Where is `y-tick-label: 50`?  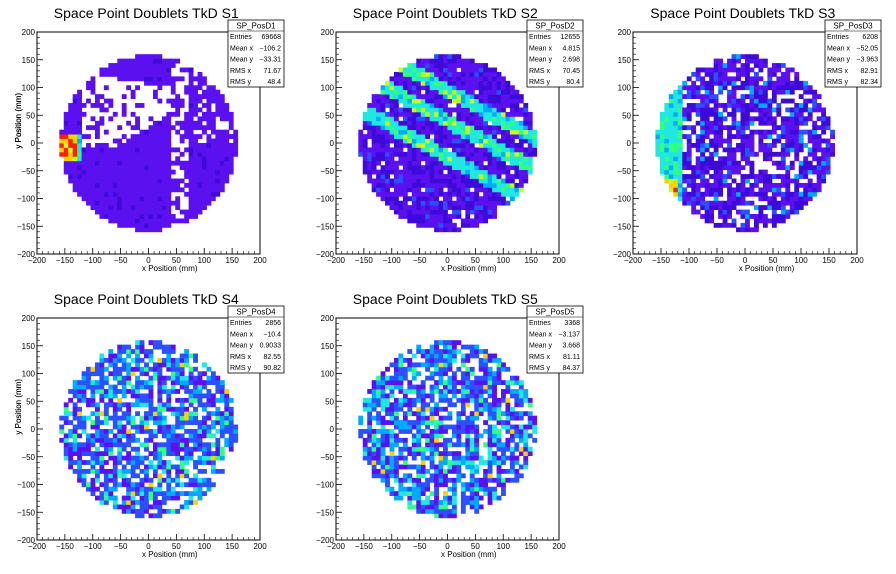 y-tick-label: 50 is located at coordinates (30, 401).